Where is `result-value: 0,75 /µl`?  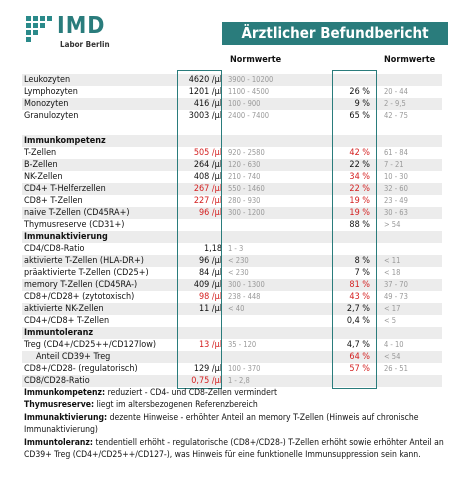 result-value: 0,75 /µl is located at coordinates (206, 381).